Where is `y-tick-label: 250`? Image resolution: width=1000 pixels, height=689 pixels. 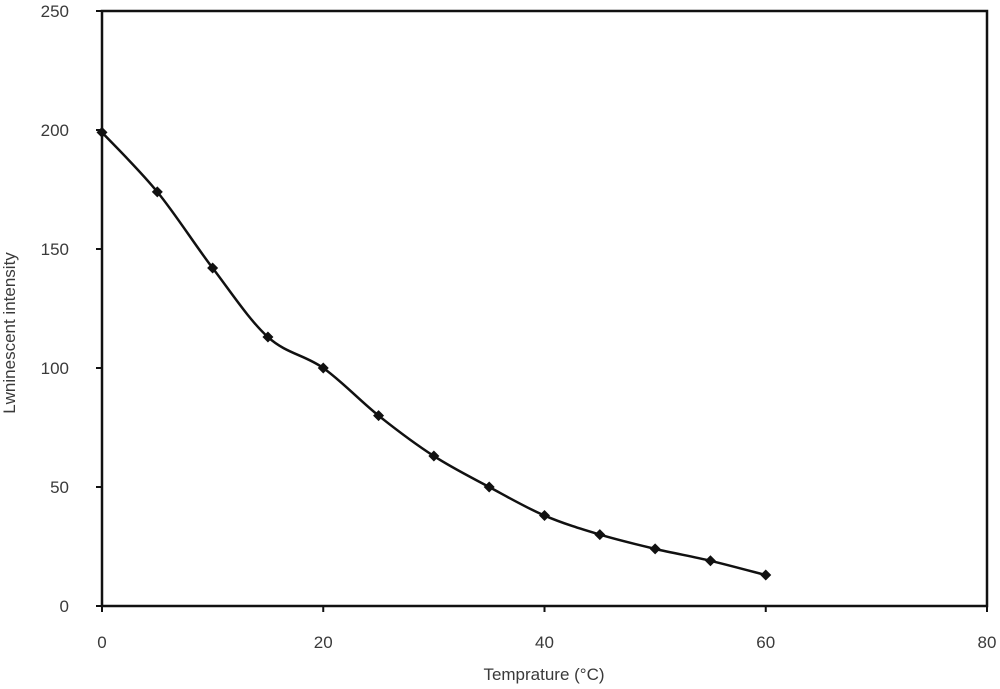
y-tick-label: 250 is located at coordinates (55, 11).